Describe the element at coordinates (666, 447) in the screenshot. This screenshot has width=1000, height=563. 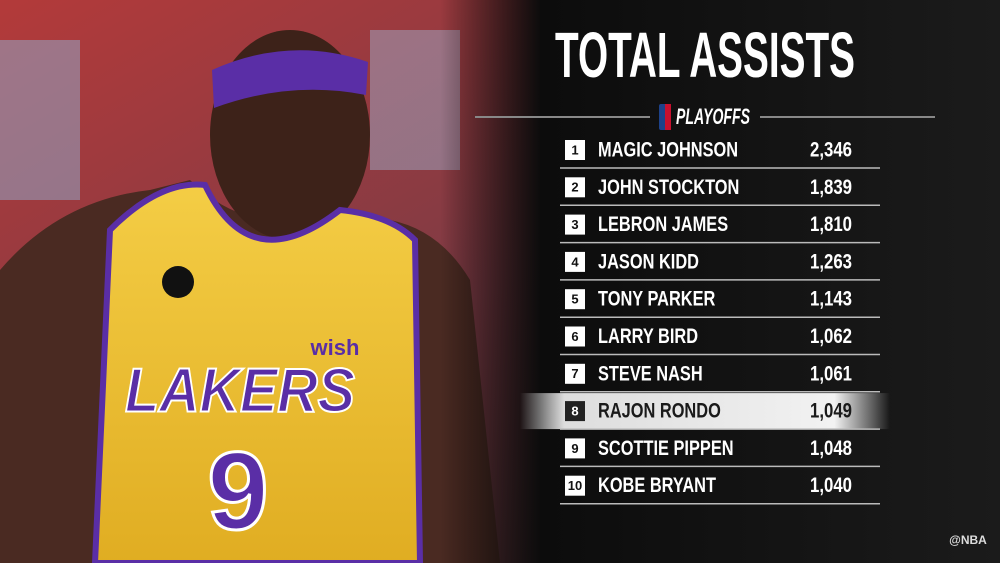
I see `player-name: SCOTTIE PIPPEN` at that location.